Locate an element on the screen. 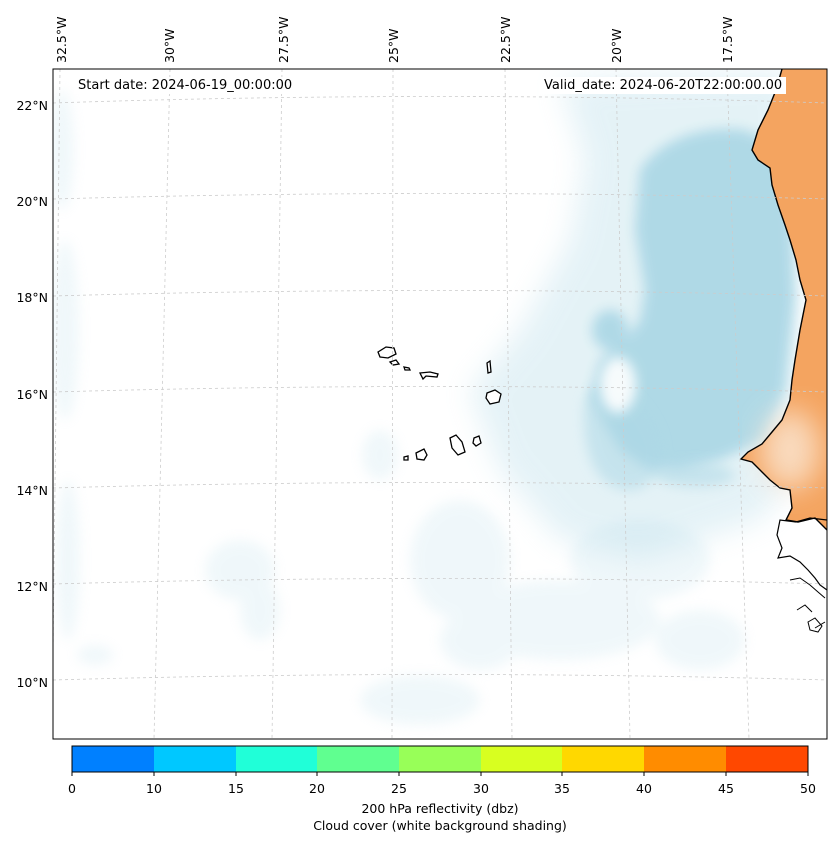 Image resolution: width=837 pixels, height=843 pixels. lat-label-22n: 22°N is located at coordinates (32, 105).